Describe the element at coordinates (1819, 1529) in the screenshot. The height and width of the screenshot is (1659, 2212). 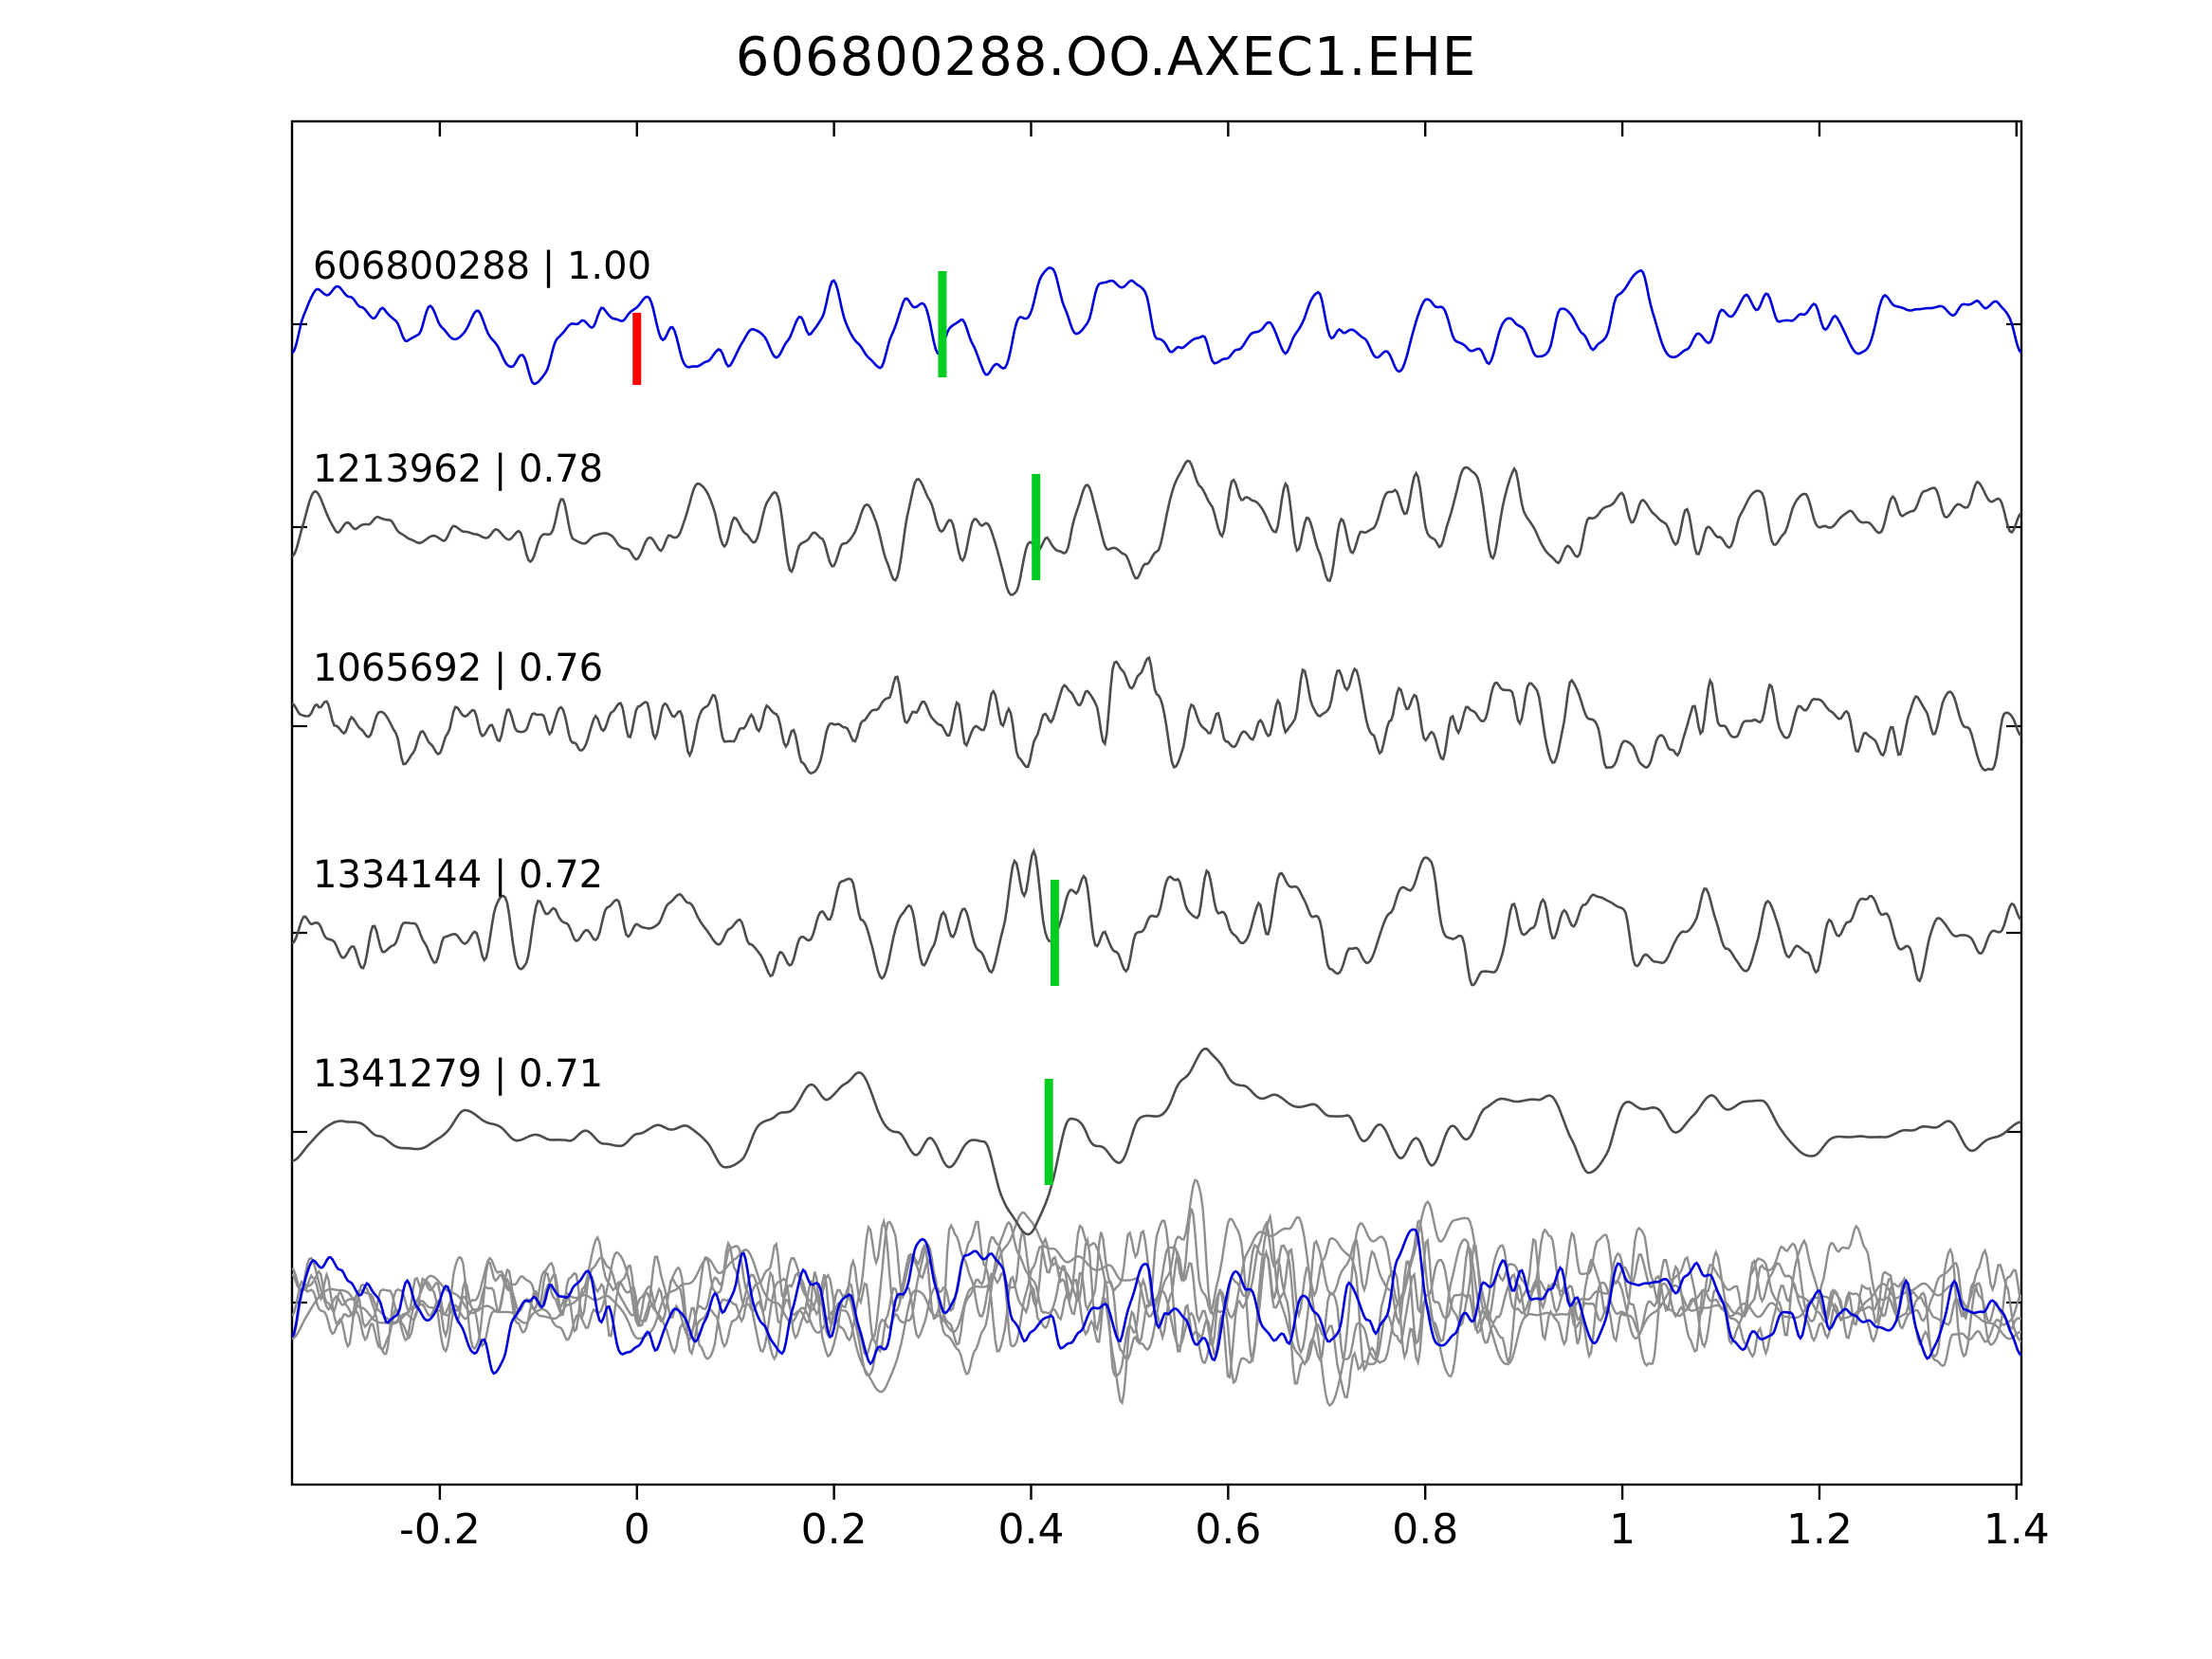
I see `x-tick-label: 1.2` at that location.